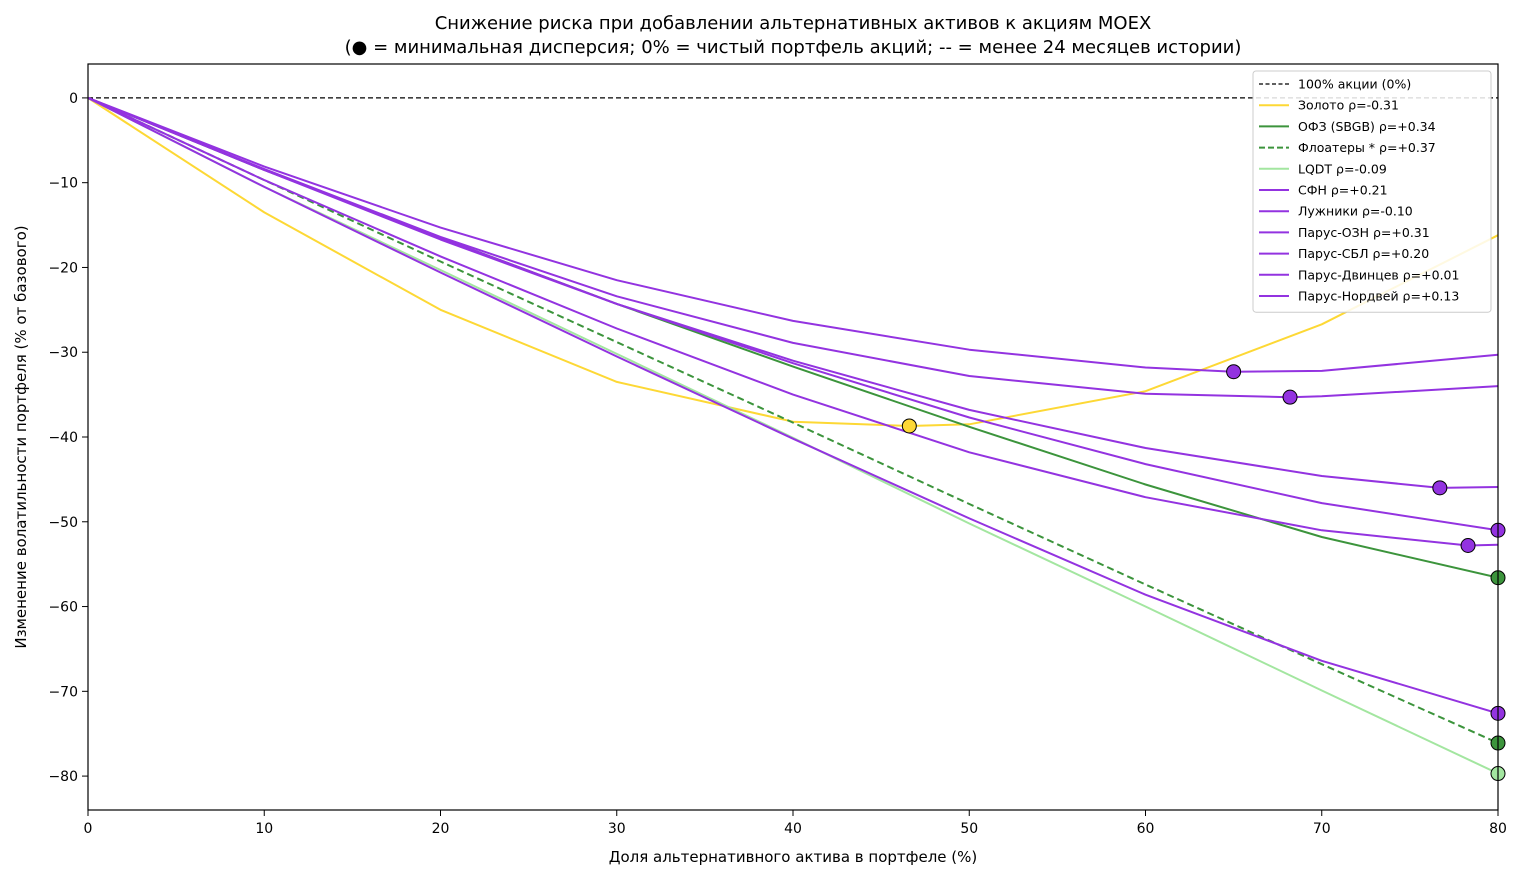  I want to click on legend-label-9: Парус-Двинцев ρ=+0.01, so click(1378, 274).